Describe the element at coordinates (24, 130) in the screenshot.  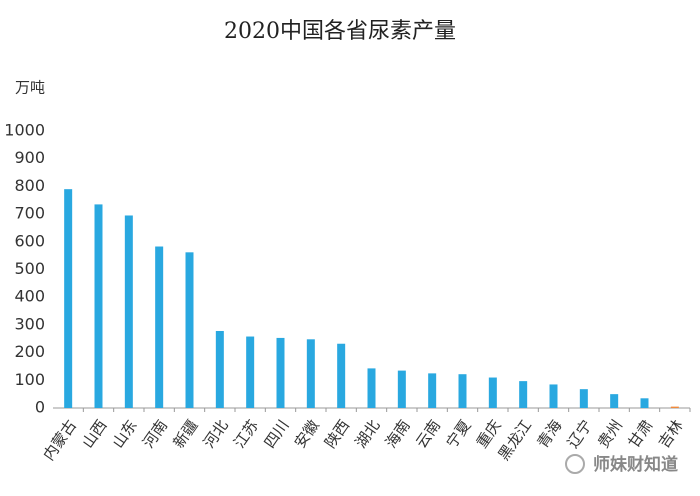
I see `y-tick-label: 1000` at that location.